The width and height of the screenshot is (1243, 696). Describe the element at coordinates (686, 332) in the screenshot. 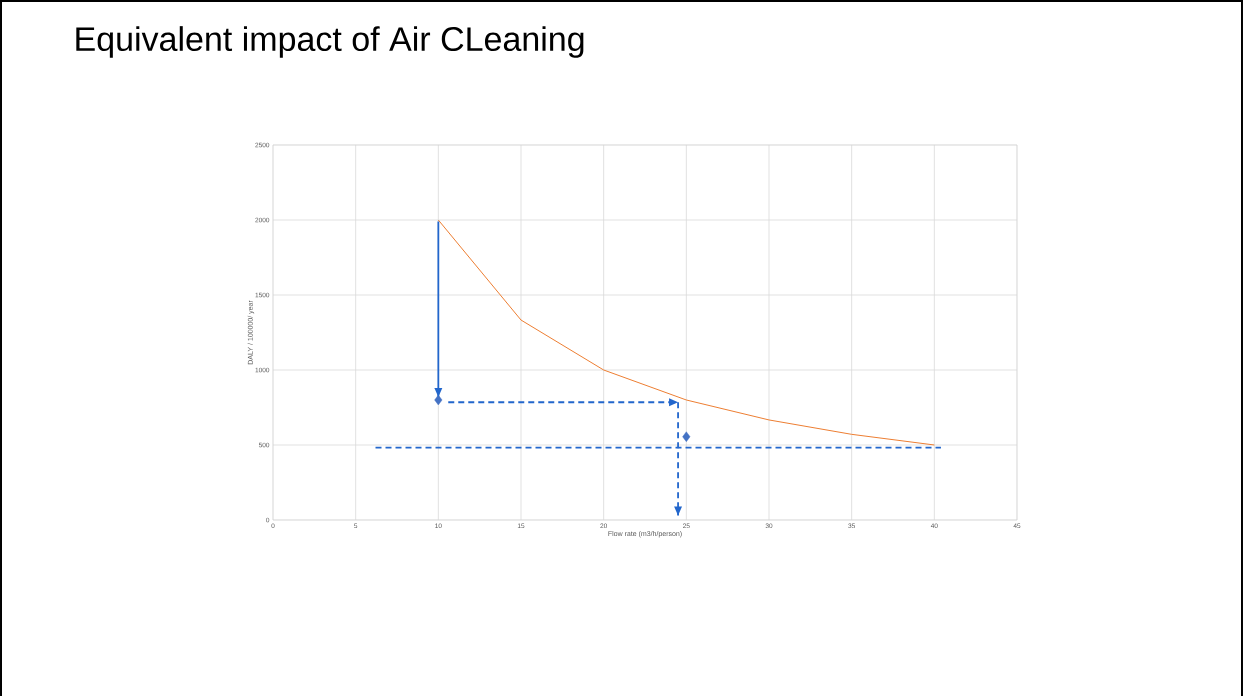

I see `line-series` at that location.